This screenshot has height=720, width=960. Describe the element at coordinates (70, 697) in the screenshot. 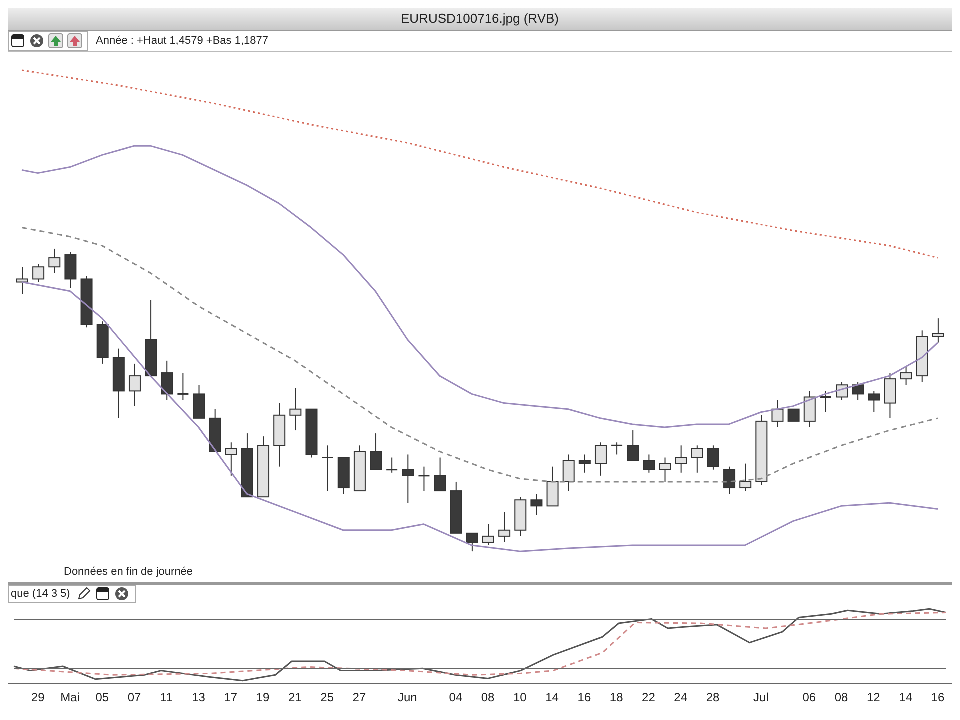

I see `x-tick-label: Mai` at that location.